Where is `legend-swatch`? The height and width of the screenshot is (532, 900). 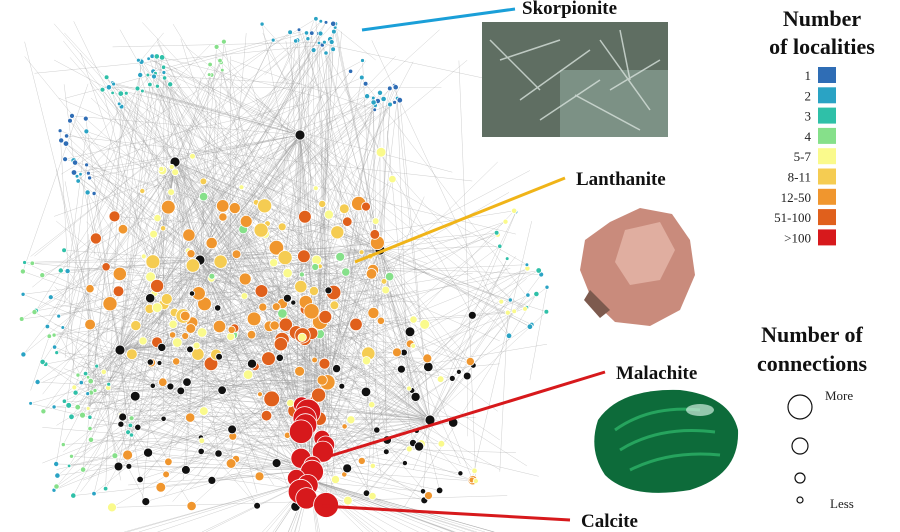 legend-swatch is located at coordinates (827, 217).